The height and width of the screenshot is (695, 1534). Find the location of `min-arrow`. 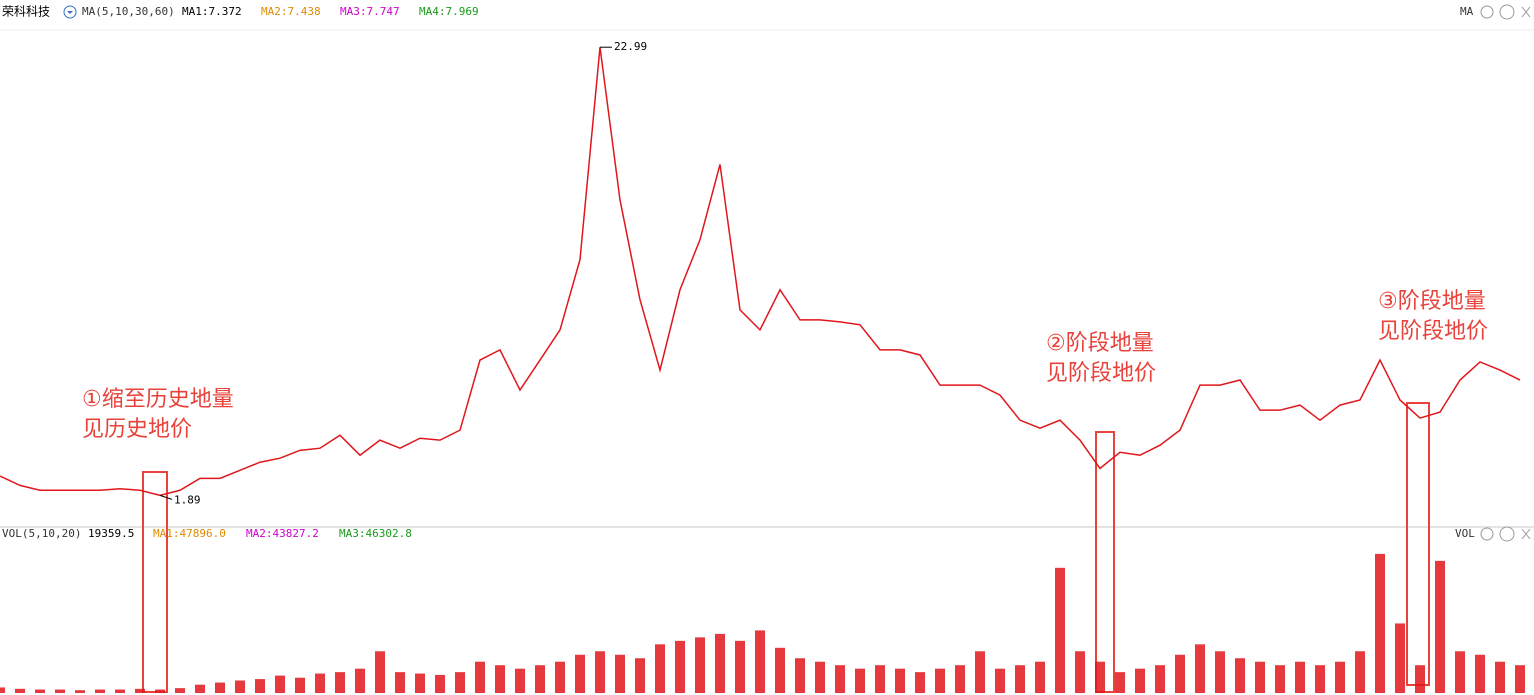

min-arrow is located at coordinates (166, 497).